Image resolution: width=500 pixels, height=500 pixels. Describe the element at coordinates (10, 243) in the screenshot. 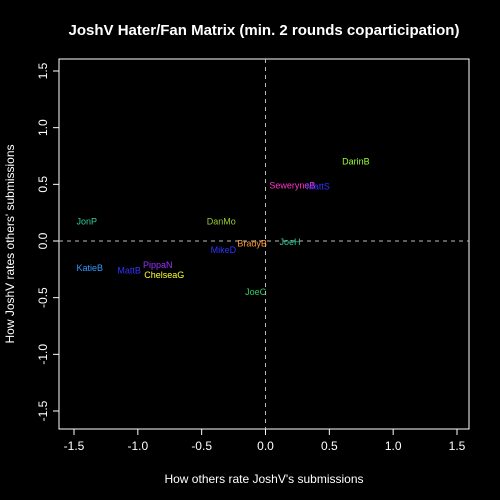

I see `y-axis-label: How JoshV rates others' submissions` at that location.